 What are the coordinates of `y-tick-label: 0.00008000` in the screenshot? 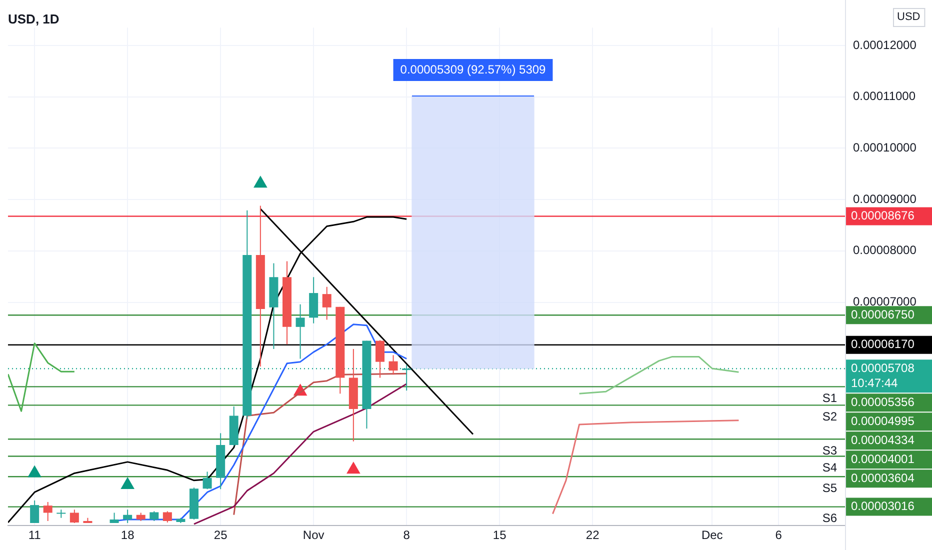 It's located at (885, 250).